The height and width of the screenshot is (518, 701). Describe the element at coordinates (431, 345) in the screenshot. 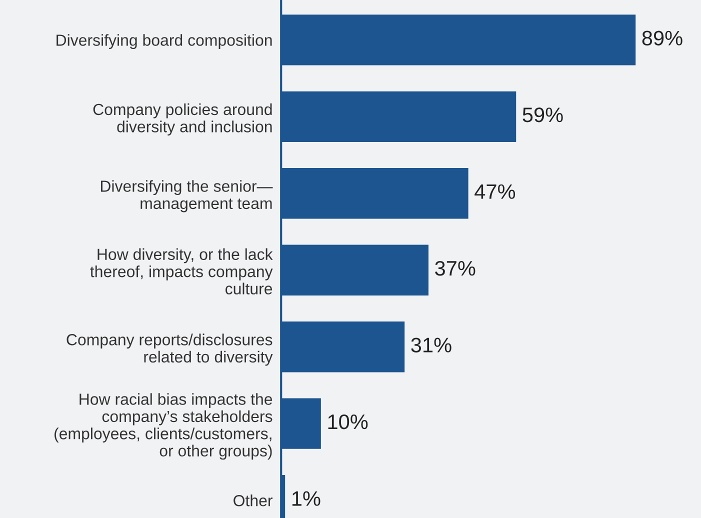

I see `data-label: 31%` at that location.